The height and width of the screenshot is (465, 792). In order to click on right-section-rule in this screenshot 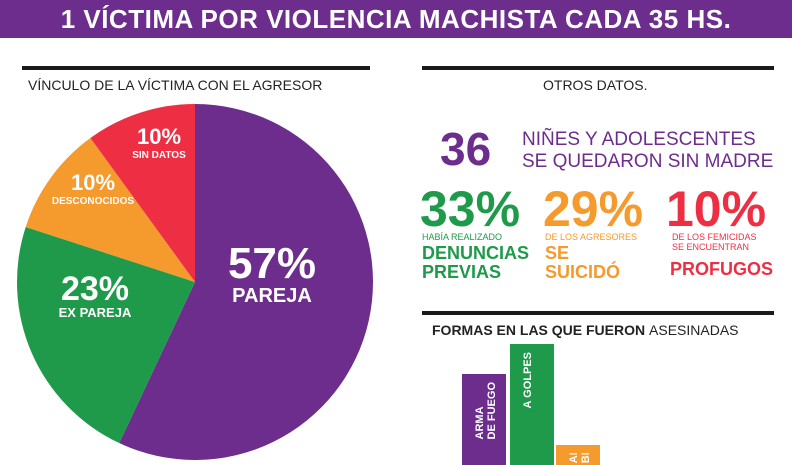, I will do `click(598, 68)`.